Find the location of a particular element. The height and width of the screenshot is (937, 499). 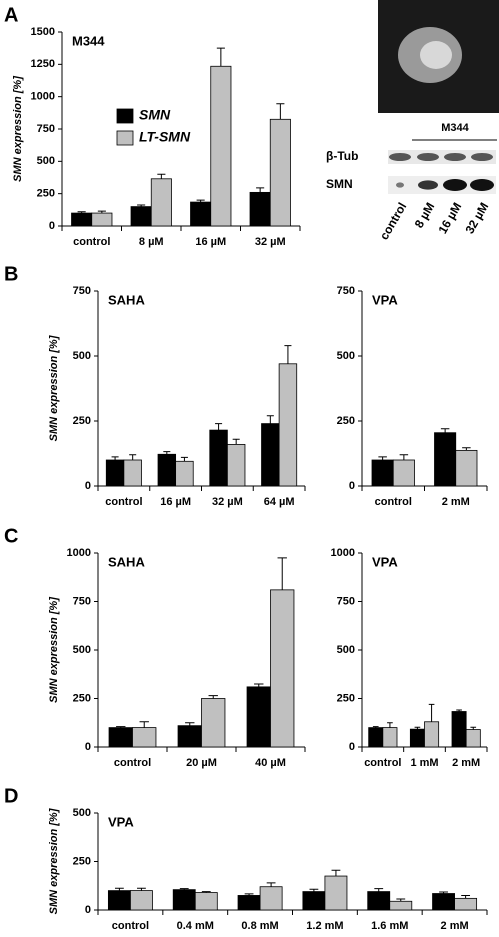

blot-strip is located at coordinates (442, 185).